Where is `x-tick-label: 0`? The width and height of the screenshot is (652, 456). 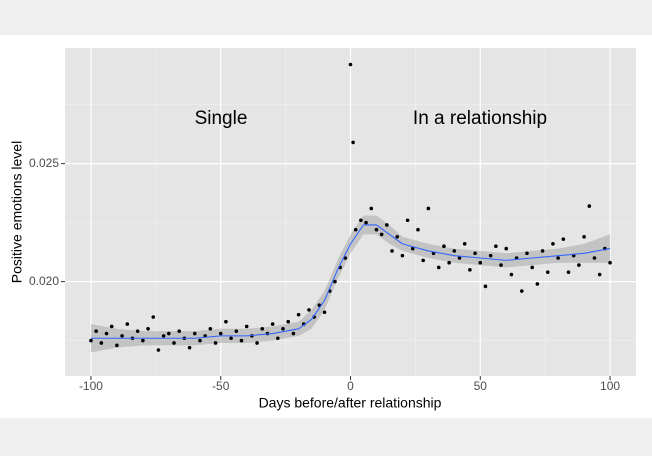
x-tick-label: 0 is located at coordinates (350, 386).